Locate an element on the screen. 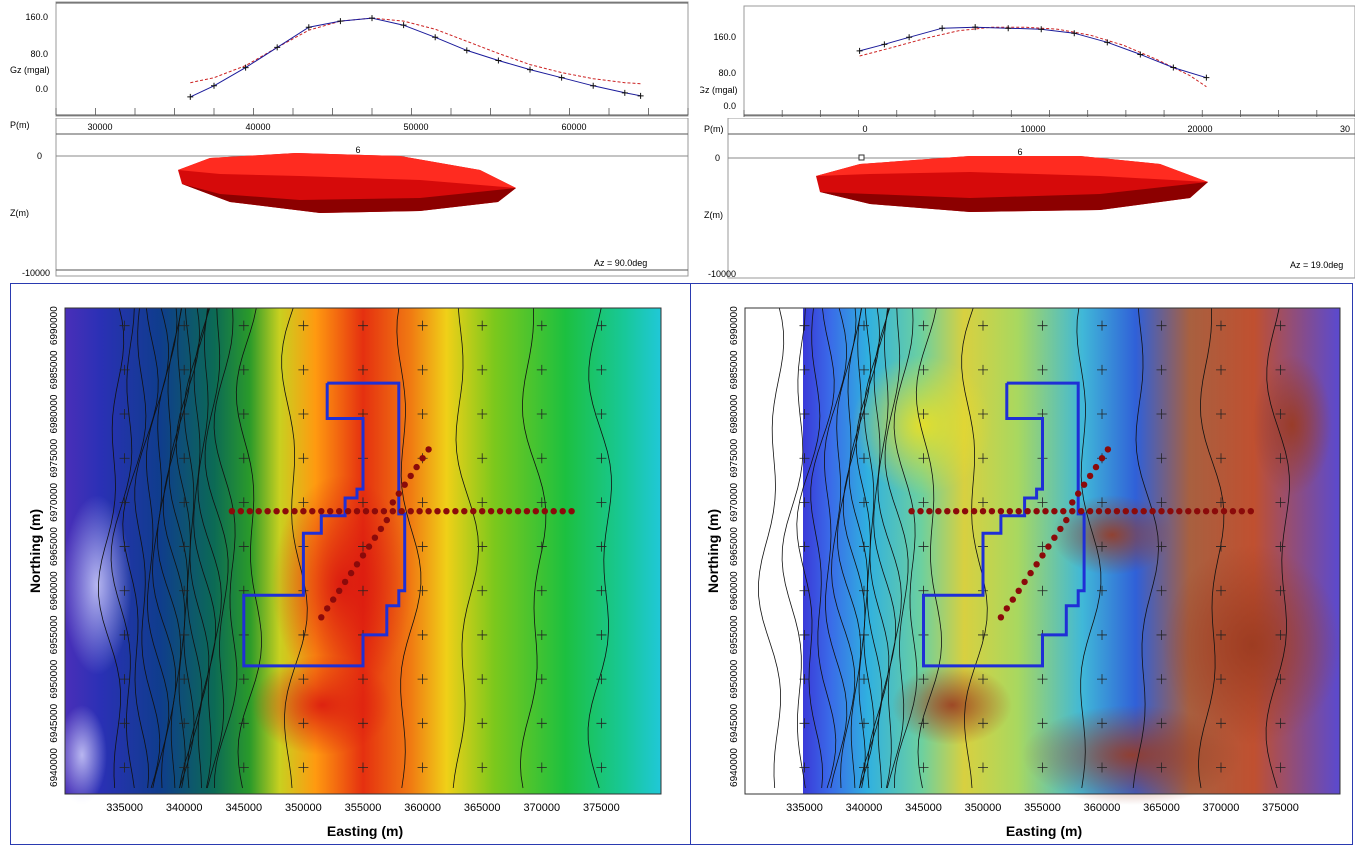 Image resolution: width=1355 pixels, height=847 pixels. azimuth-annotation: Az = 19.0deg is located at coordinates (1316, 265).